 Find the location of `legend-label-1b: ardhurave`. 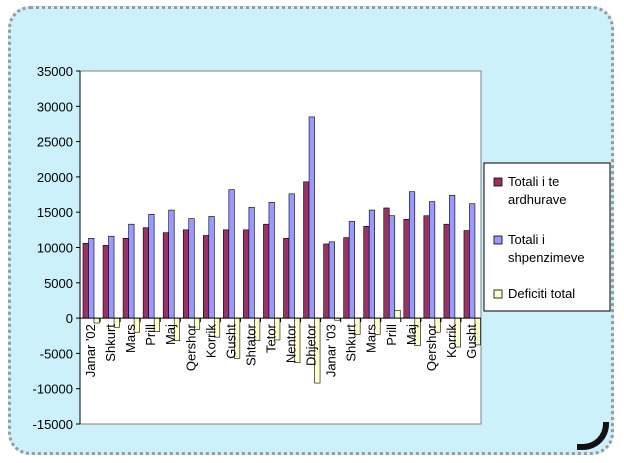

legend-label-1b: ardhurave is located at coordinates (537, 199).